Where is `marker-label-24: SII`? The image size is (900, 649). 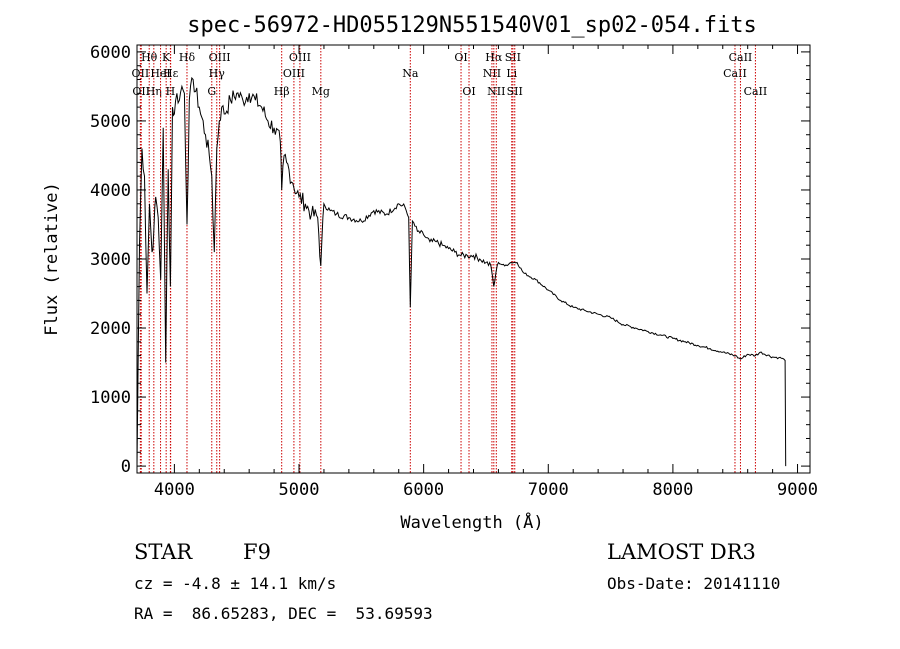 marker-label-24: SII is located at coordinates (515, 91).